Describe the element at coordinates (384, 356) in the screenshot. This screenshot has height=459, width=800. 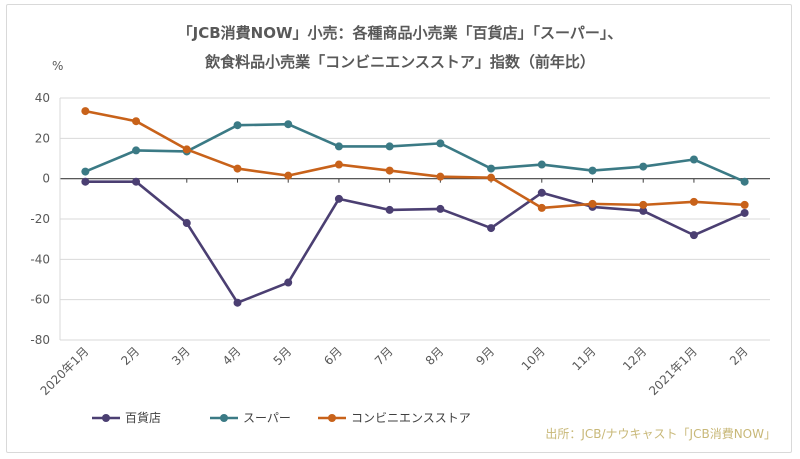
I see `x-tick-label: 7月` at that location.